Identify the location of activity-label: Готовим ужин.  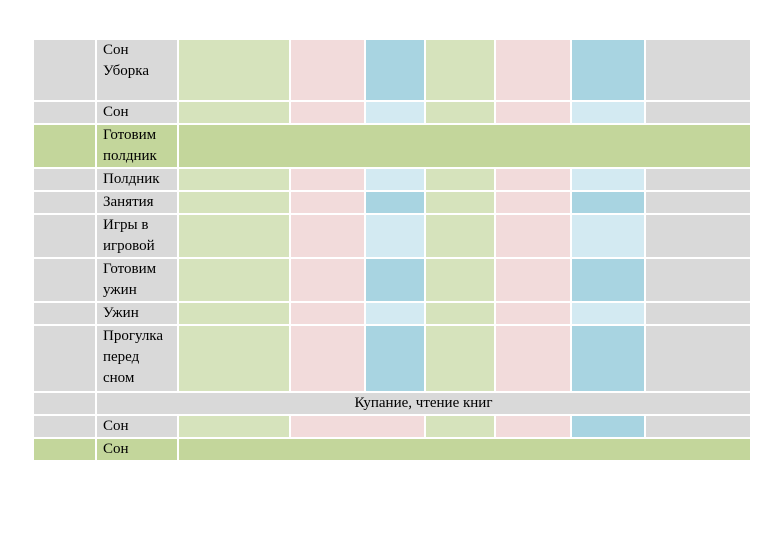
(138, 281).